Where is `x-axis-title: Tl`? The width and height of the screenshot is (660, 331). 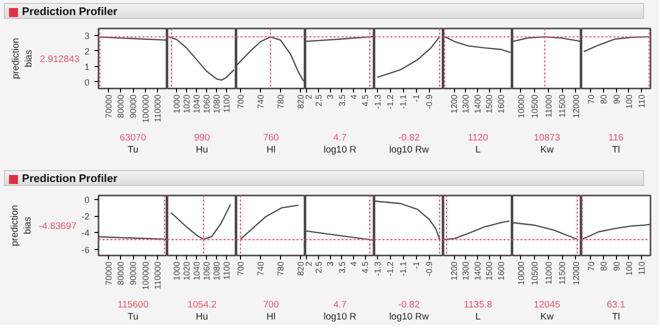 x-axis-title: Tl is located at coordinates (616, 317).